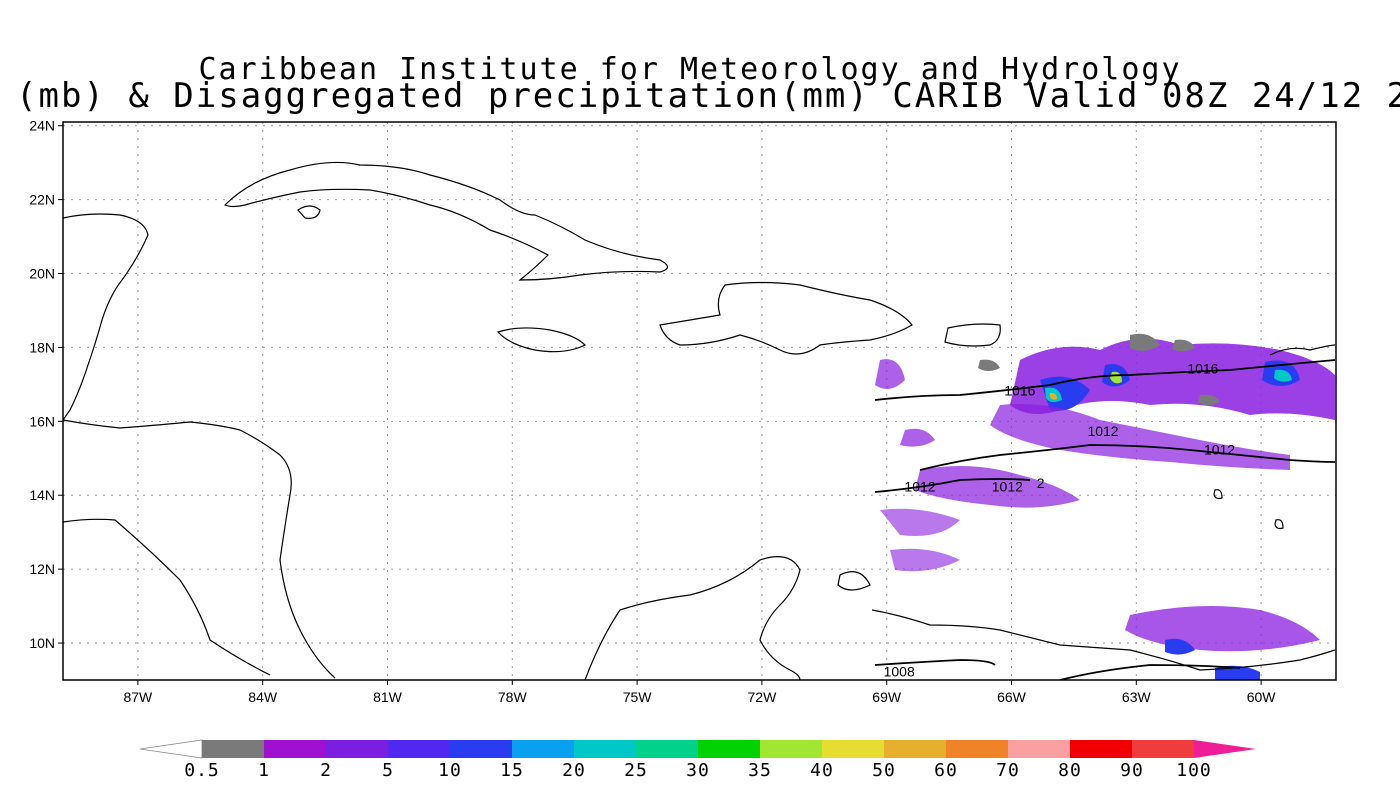 This screenshot has height=800, width=1400. Describe the element at coordinates (698, 770) in the screenshot. I see `colorbar-label: 30` at that location.